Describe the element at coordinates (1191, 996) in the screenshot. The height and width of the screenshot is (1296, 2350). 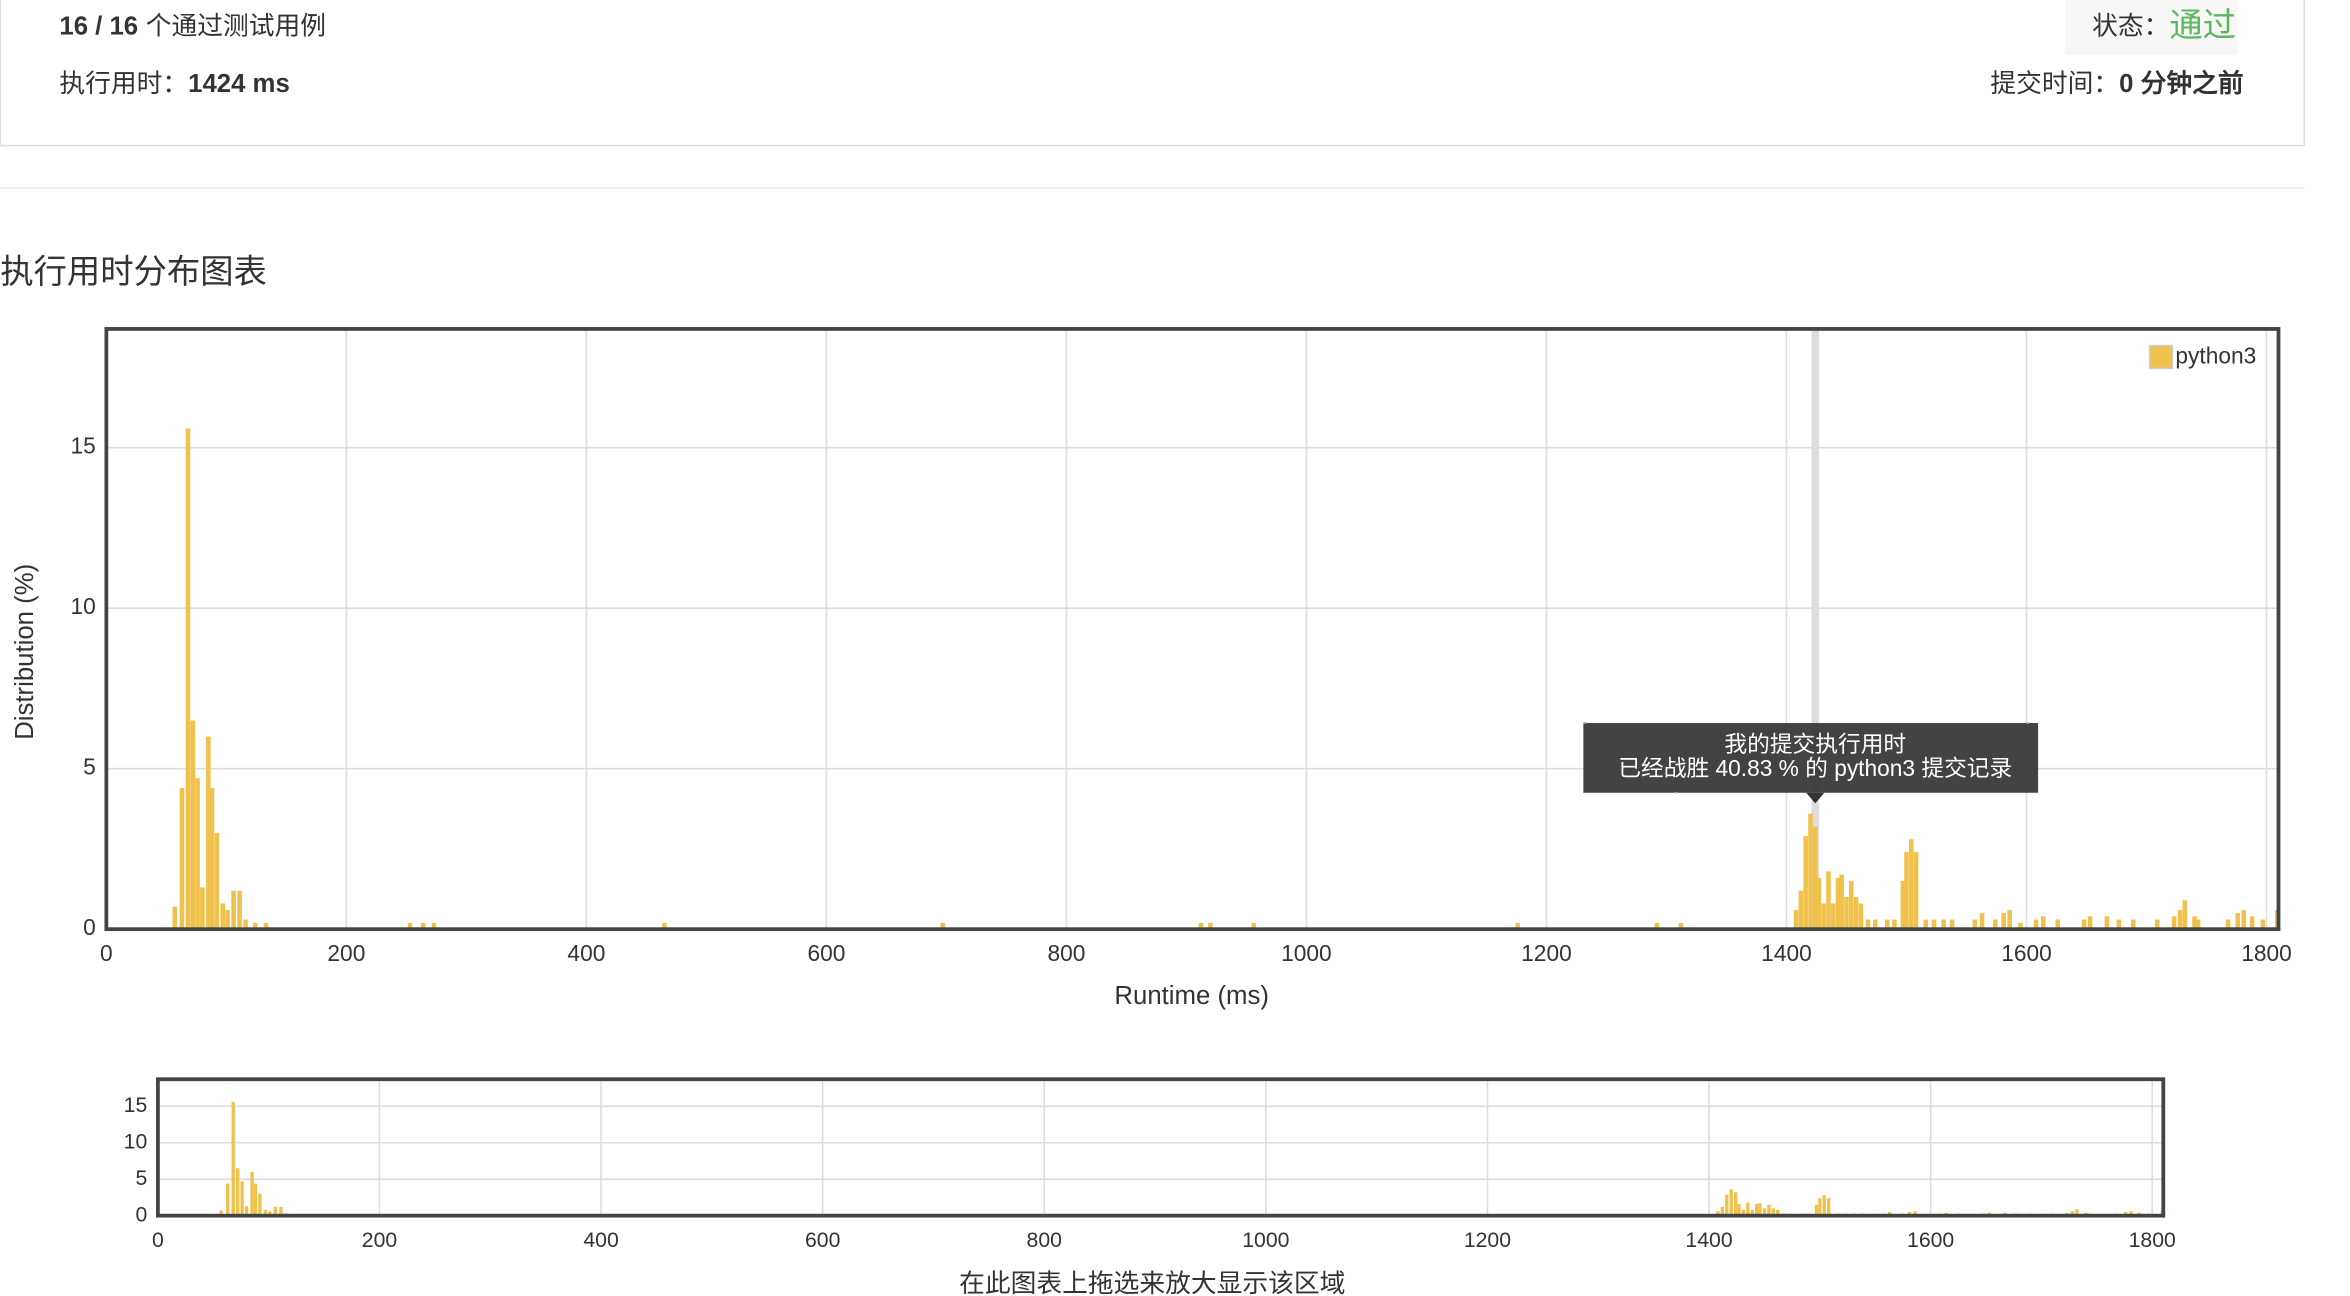
I see `x-axis-title: Runtime (ms)` at that location.